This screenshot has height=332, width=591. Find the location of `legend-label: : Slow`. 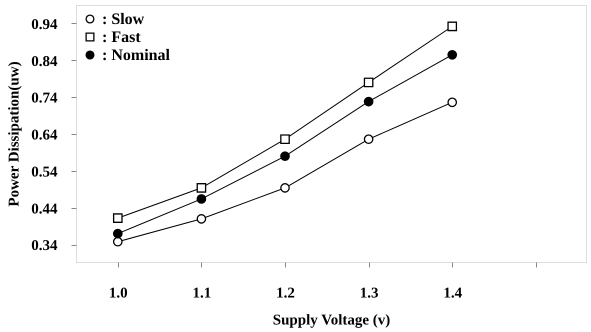

legend-label: : Slow is located at coordinates (123, 19).